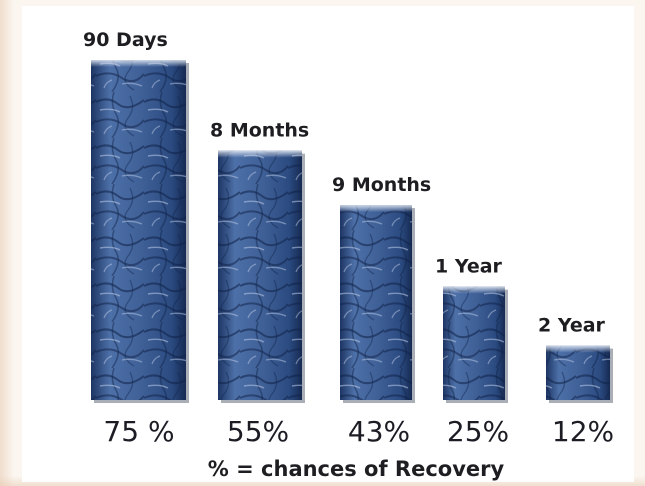  What do you see at coordinates (125, 40) in the screenshot?
I see `bar-time-label-1: 90 Days` at bounding box center [125, 40].